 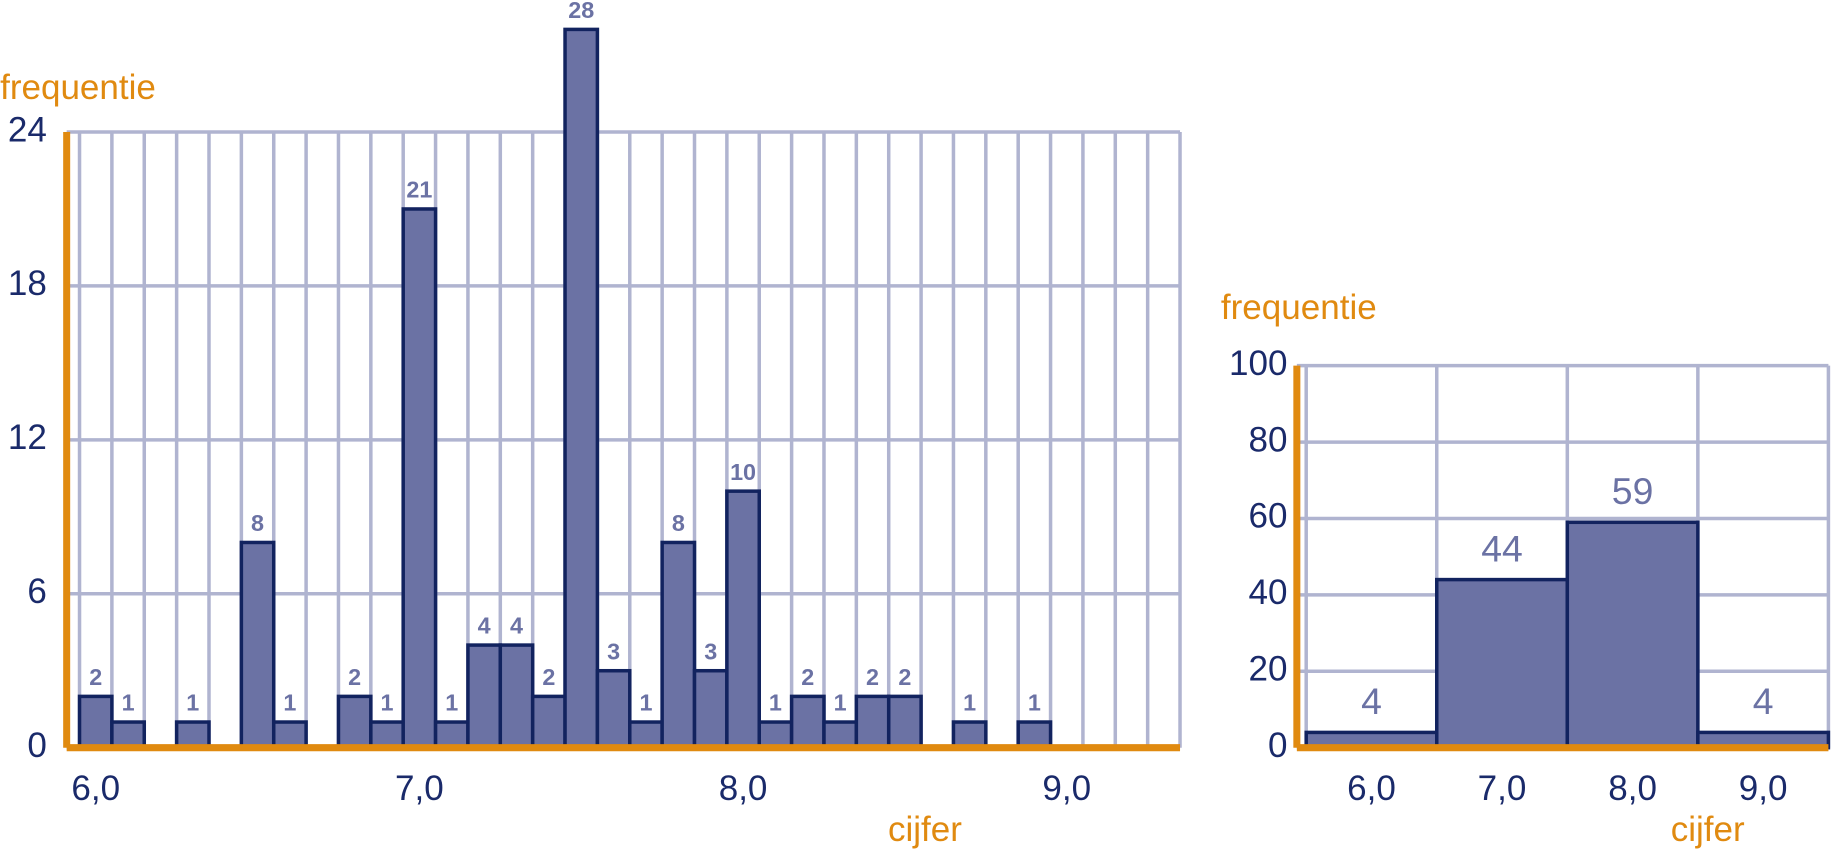 I want to click on value-label: 44, so click(x=1502, y=548).